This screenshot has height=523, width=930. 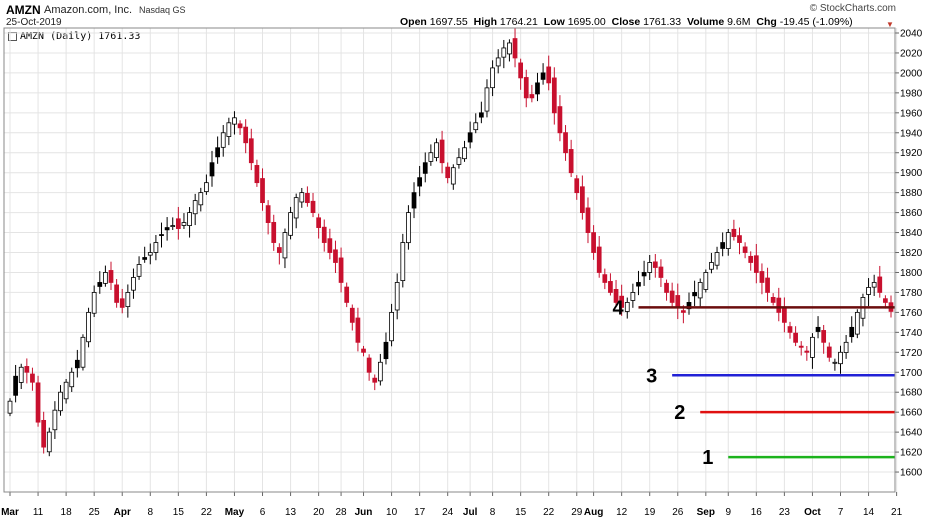 I want to click on x-tick-label: 6, so click(x=263, y=512).